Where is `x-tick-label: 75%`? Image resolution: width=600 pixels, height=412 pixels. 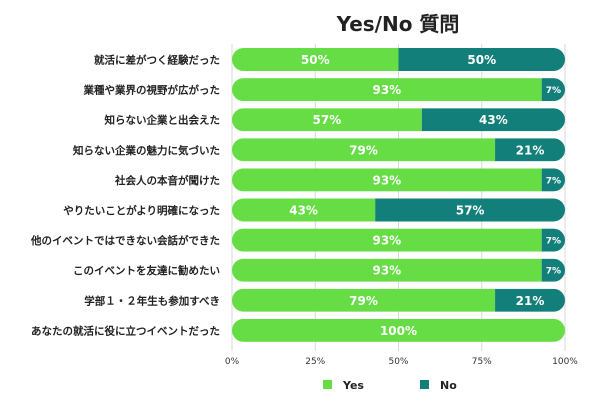
x-tick-label: 75% is located at coordinates (482, 362).